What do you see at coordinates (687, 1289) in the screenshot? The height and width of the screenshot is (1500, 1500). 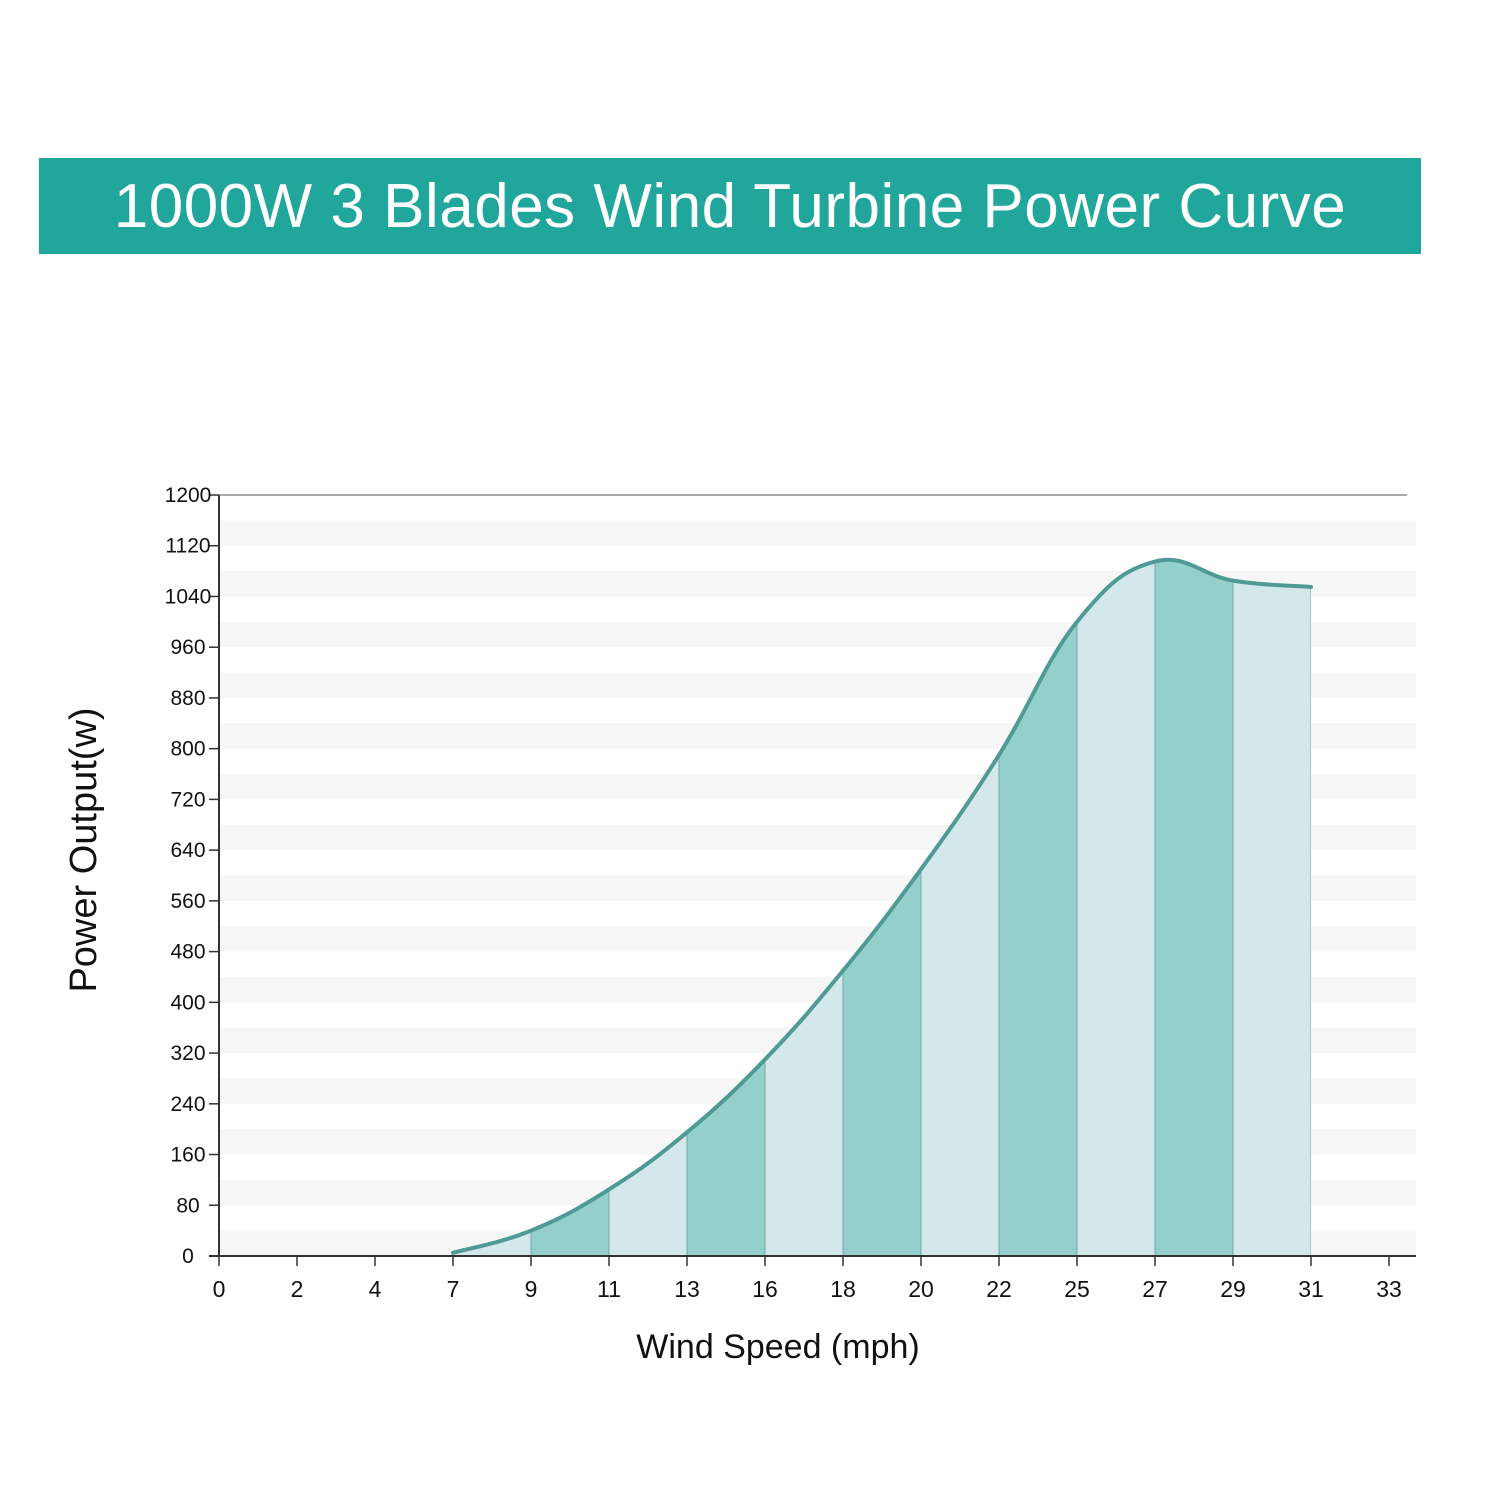 I see `x-tick-label: 13` at bounding box center [687, 1289].